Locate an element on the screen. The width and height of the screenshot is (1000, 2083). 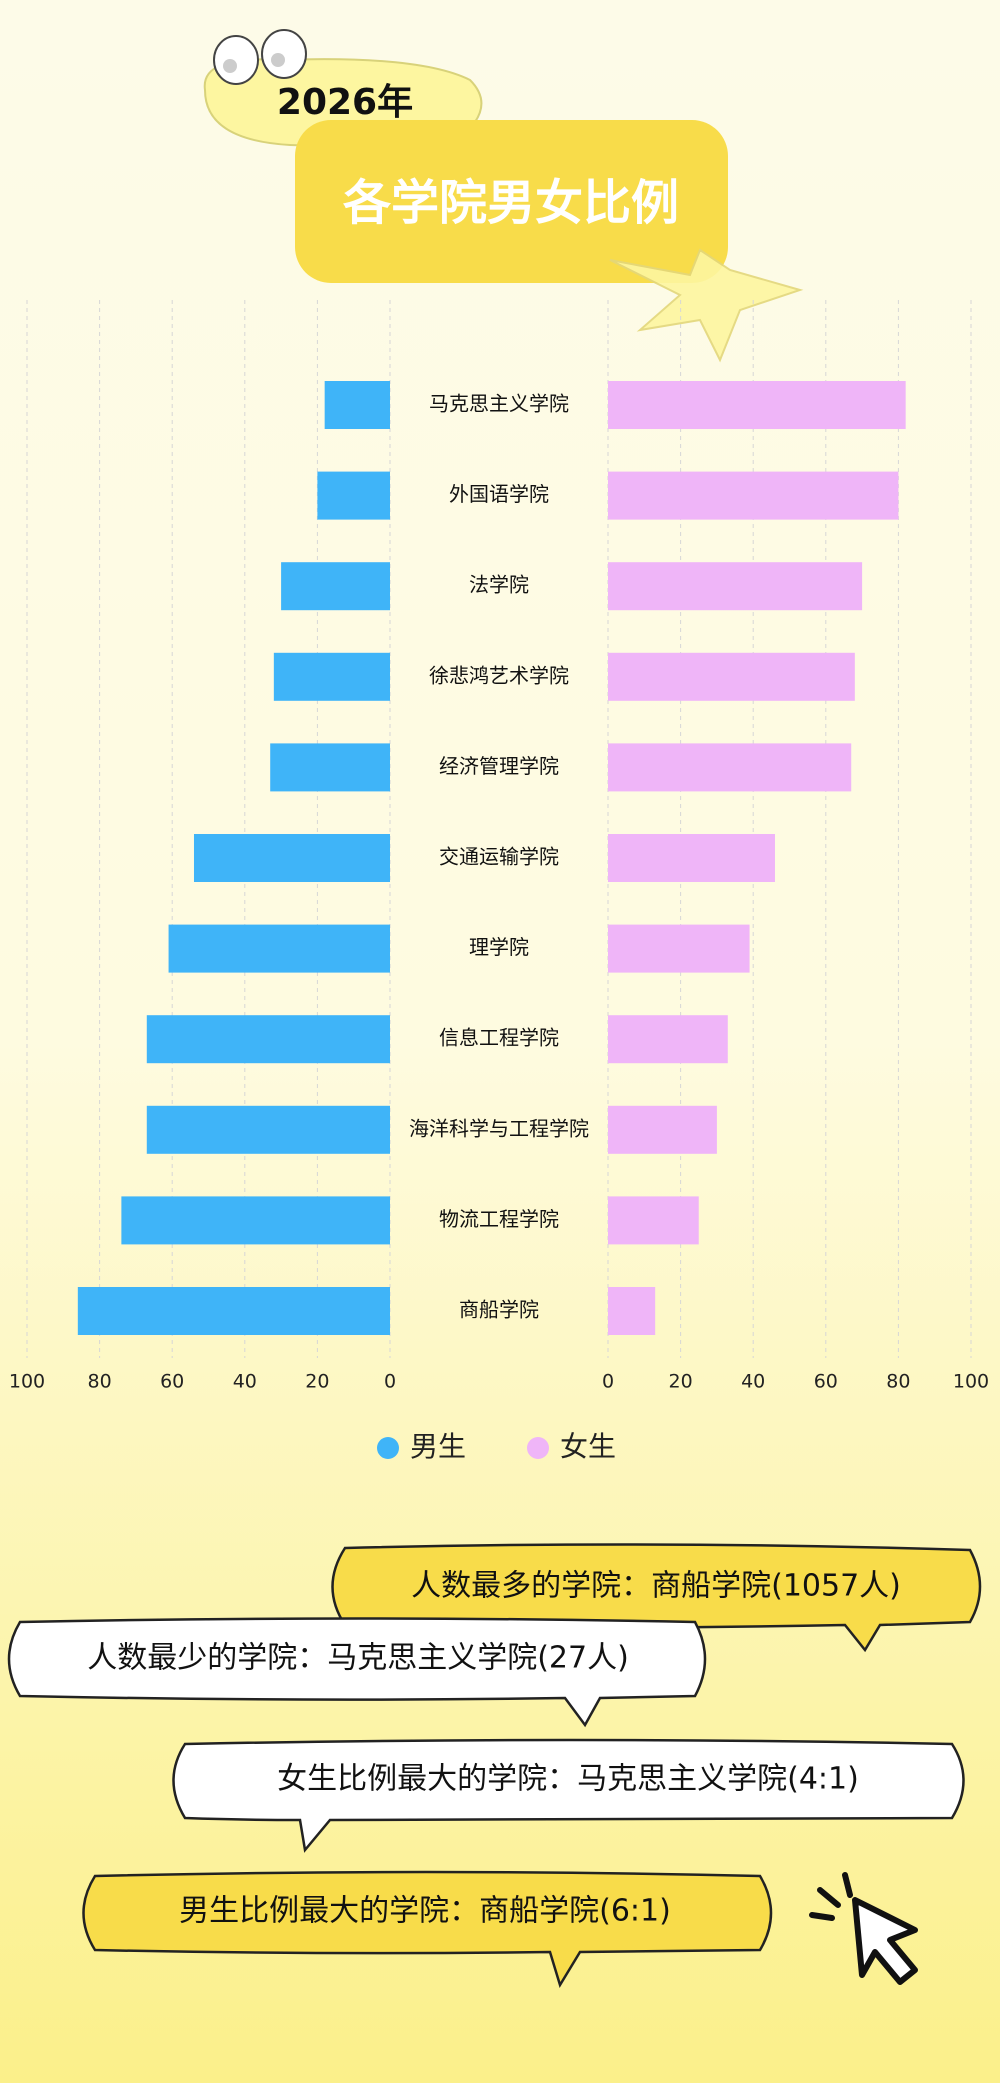
chart-title: 各学院男女比例 is located at coordinates (511, 203).